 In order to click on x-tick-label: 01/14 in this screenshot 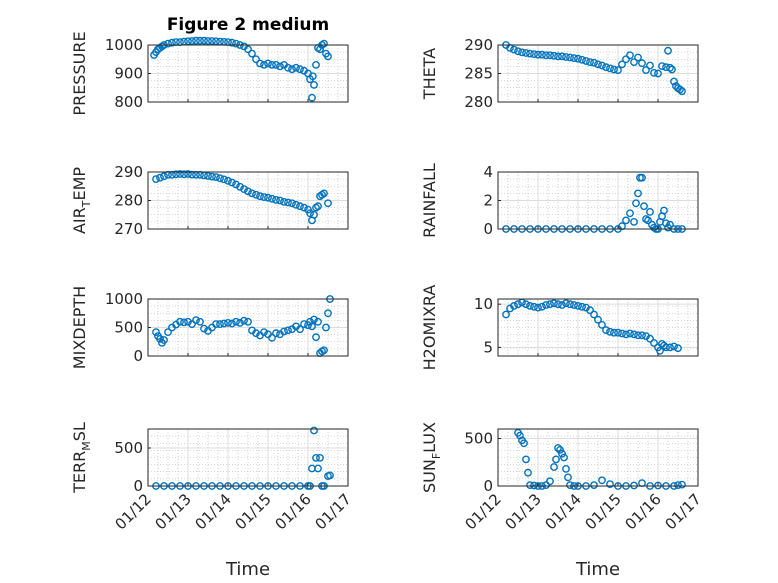, I will do `click(563, 511)`.